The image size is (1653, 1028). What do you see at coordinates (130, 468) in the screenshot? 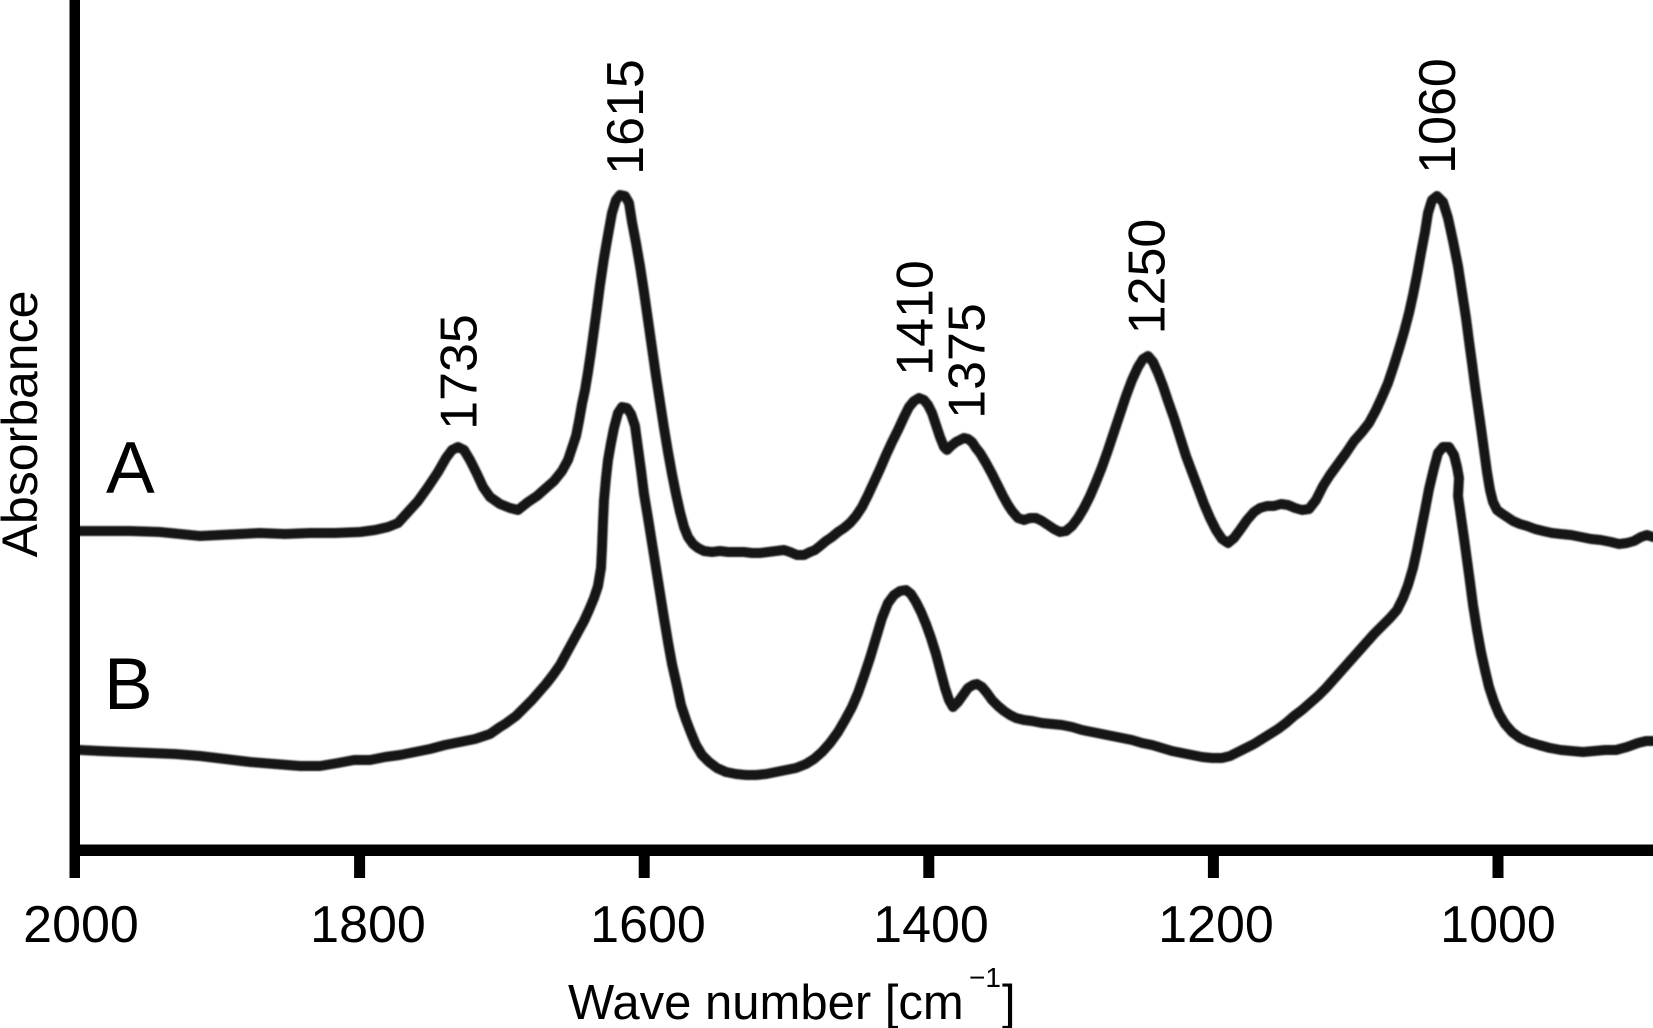
I see `svg-text: A` at bounding box center [130, 468].